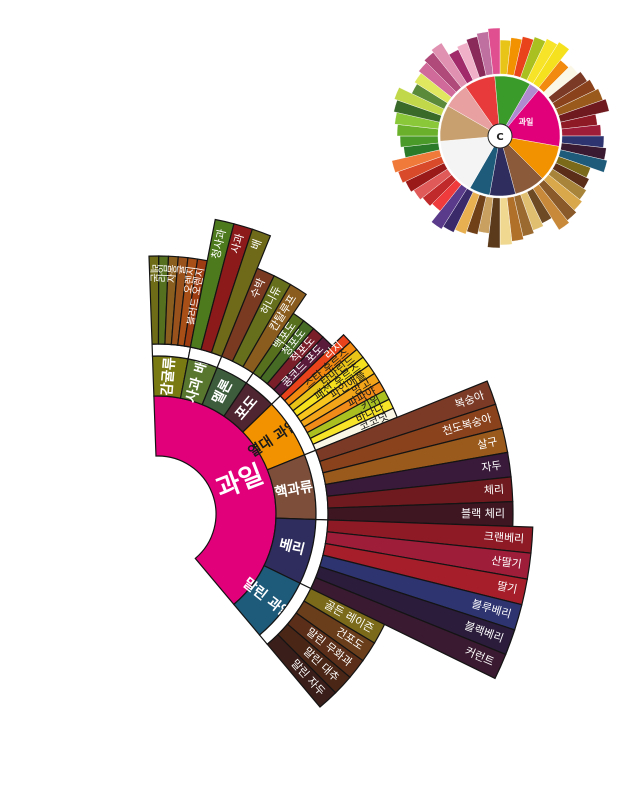 The height and width of the screenshot is (801, 630). What do you see at coordinates (237, 243) in the screenshot?
I see `item-label: 사과` at bounding box center [237, 243].